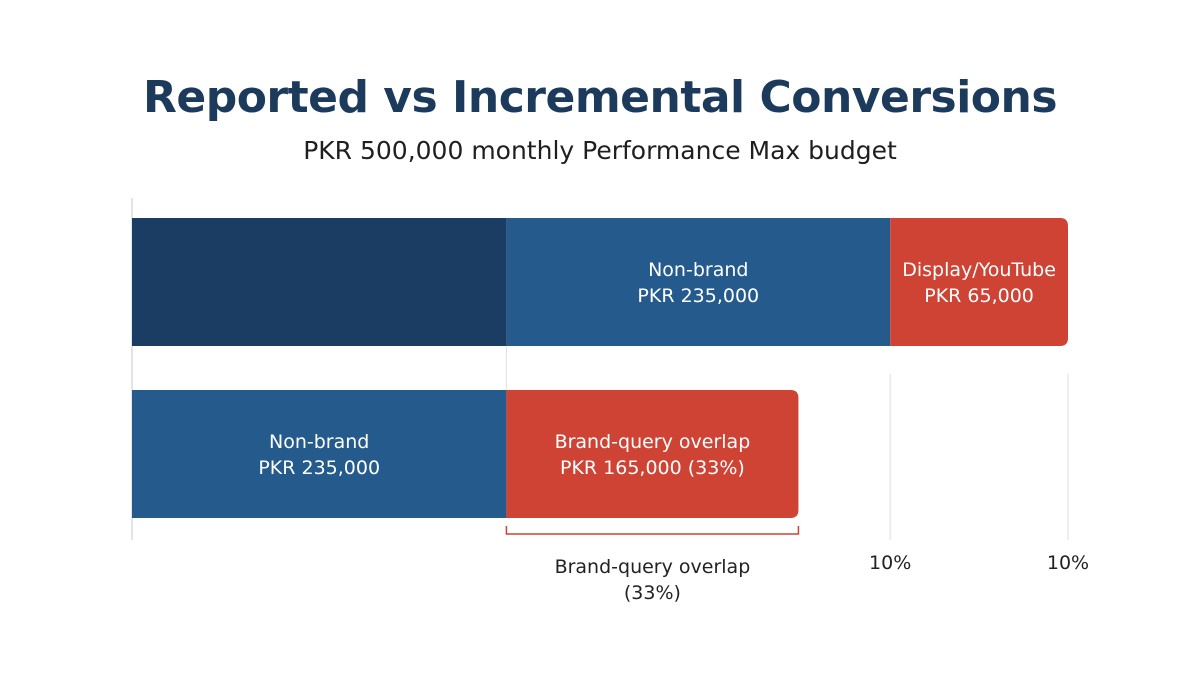 Image resolution: width=1200 pixels, height=675 pixels. I want to click on chart-title: Reported vs Incremental Conversions, so click(600, 97).